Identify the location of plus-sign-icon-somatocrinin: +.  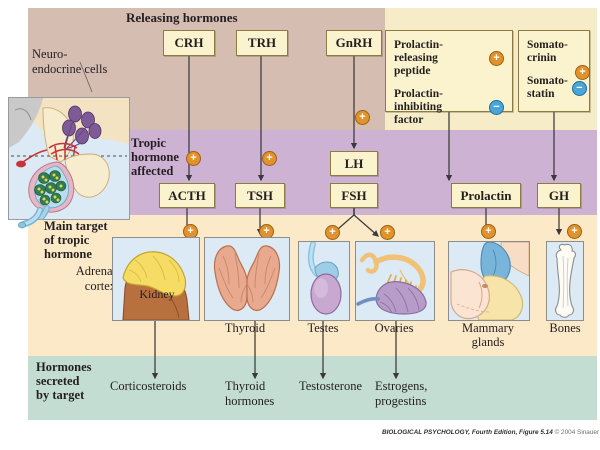
(582, 72).